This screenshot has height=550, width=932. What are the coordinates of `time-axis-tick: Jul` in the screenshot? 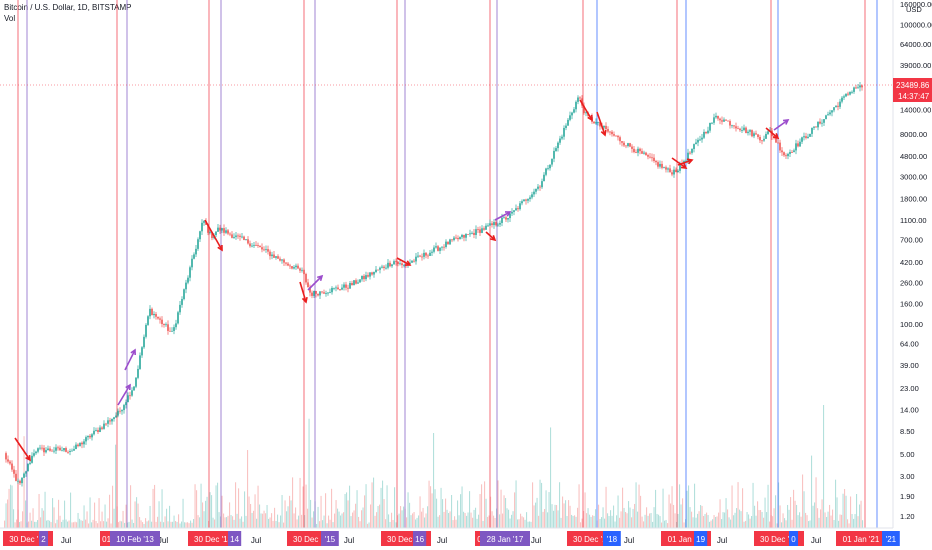 It's located at (722, 540).